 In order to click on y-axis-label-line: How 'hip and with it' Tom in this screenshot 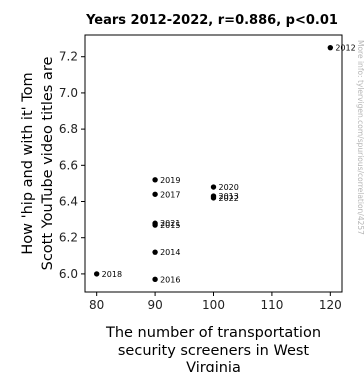, I will do `click(28, 163)`.